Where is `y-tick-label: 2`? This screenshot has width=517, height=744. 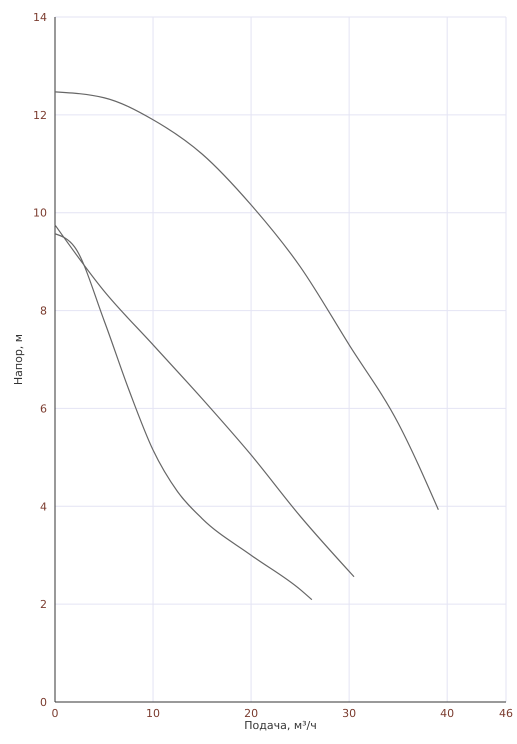 y-tick-label: 2 is located at coordinates (43, 605).